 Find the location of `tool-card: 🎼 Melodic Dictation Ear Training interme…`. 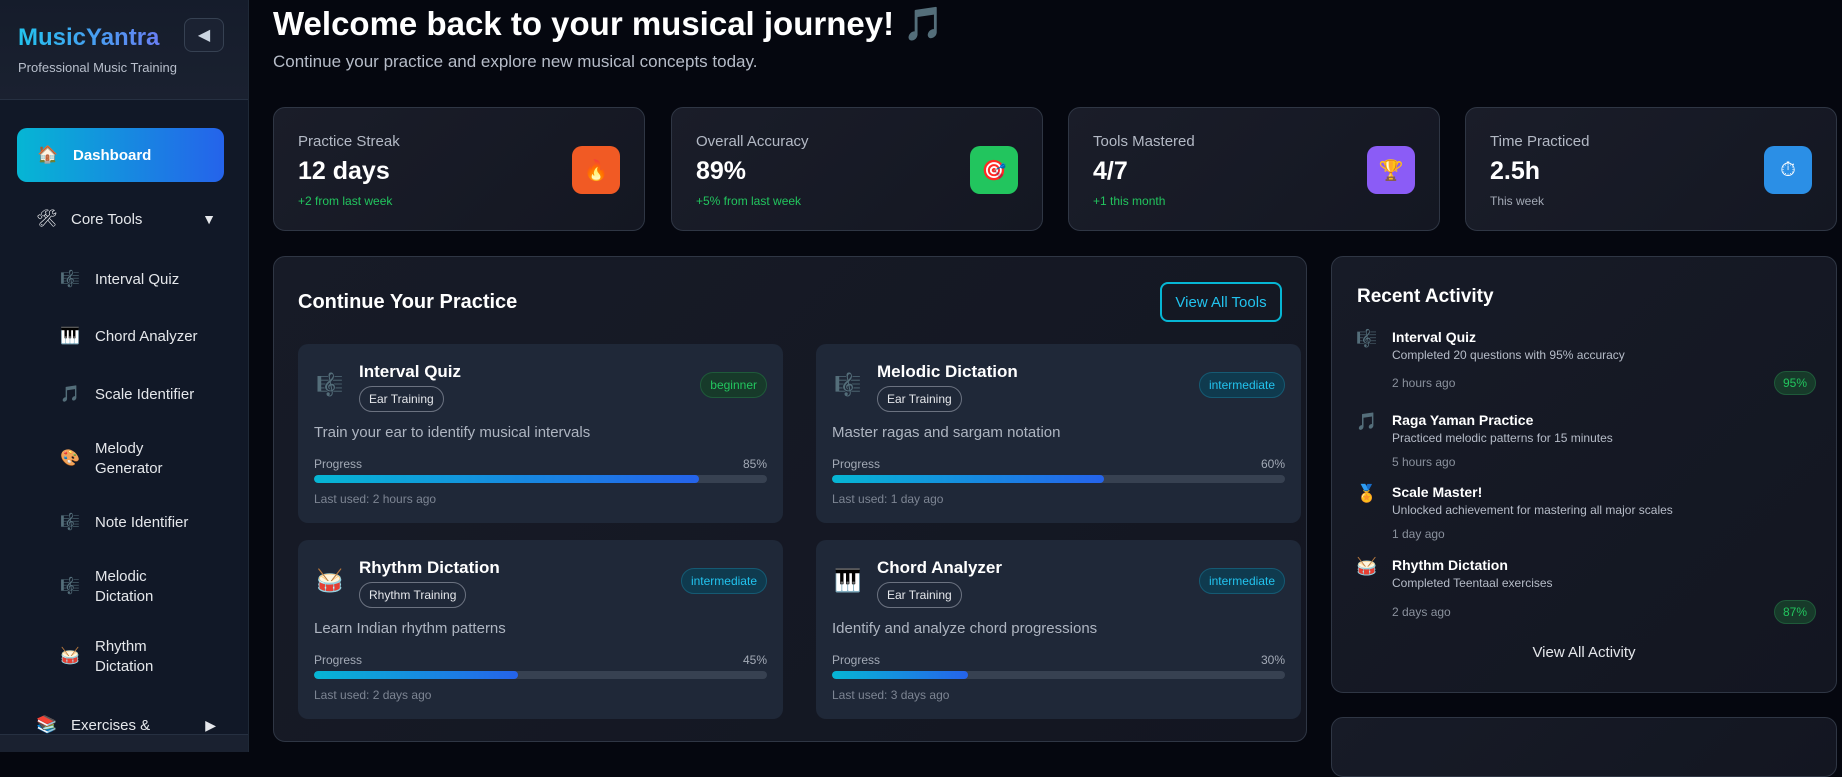

tool-card: 🎼 Melodic Dictation Ear Training interme… is located at coordinates (1058, 433).